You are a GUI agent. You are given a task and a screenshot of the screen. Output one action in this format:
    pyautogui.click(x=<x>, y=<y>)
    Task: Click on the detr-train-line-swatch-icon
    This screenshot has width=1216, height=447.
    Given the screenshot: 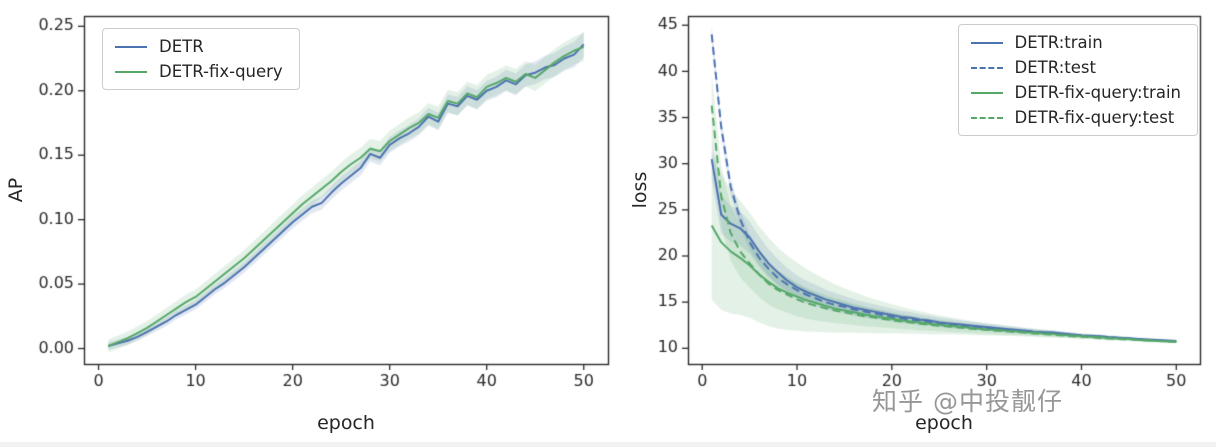 What is the action you would take?
    pyautogui.click(x=986, y=42)
    